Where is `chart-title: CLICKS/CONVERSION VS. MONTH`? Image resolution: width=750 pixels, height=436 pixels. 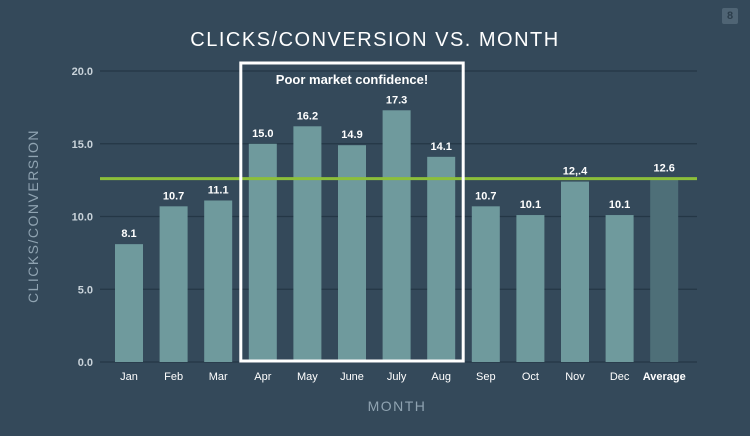
chart-title: CLICKS/CONVERSION VS. MONTH is located at coordinates (374, 40).